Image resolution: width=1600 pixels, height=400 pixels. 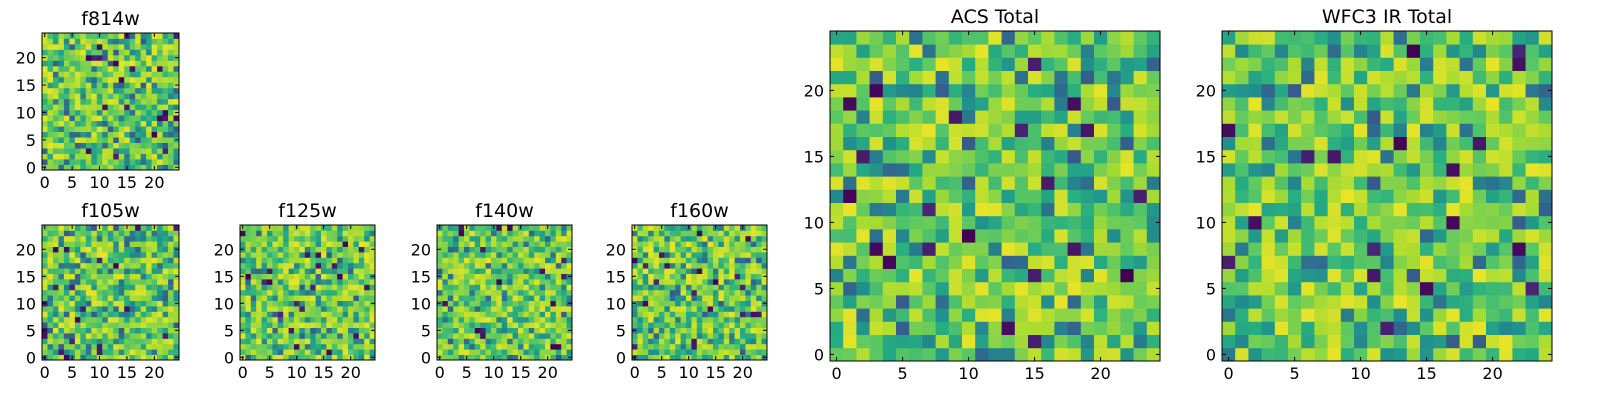 What do you see at coordinates (819, 288) in the screenshot?
I see `y-tick-label: 5` at bounding box center [819, 288].